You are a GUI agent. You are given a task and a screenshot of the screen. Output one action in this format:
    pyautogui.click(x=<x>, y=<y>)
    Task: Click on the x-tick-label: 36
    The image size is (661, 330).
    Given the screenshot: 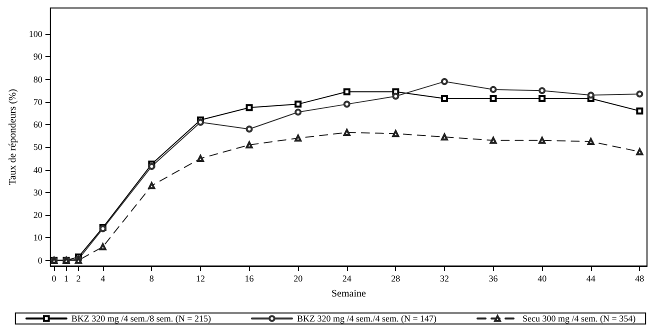 What is the action you would take?
    pyautogui.click(x=493, y=279)
    